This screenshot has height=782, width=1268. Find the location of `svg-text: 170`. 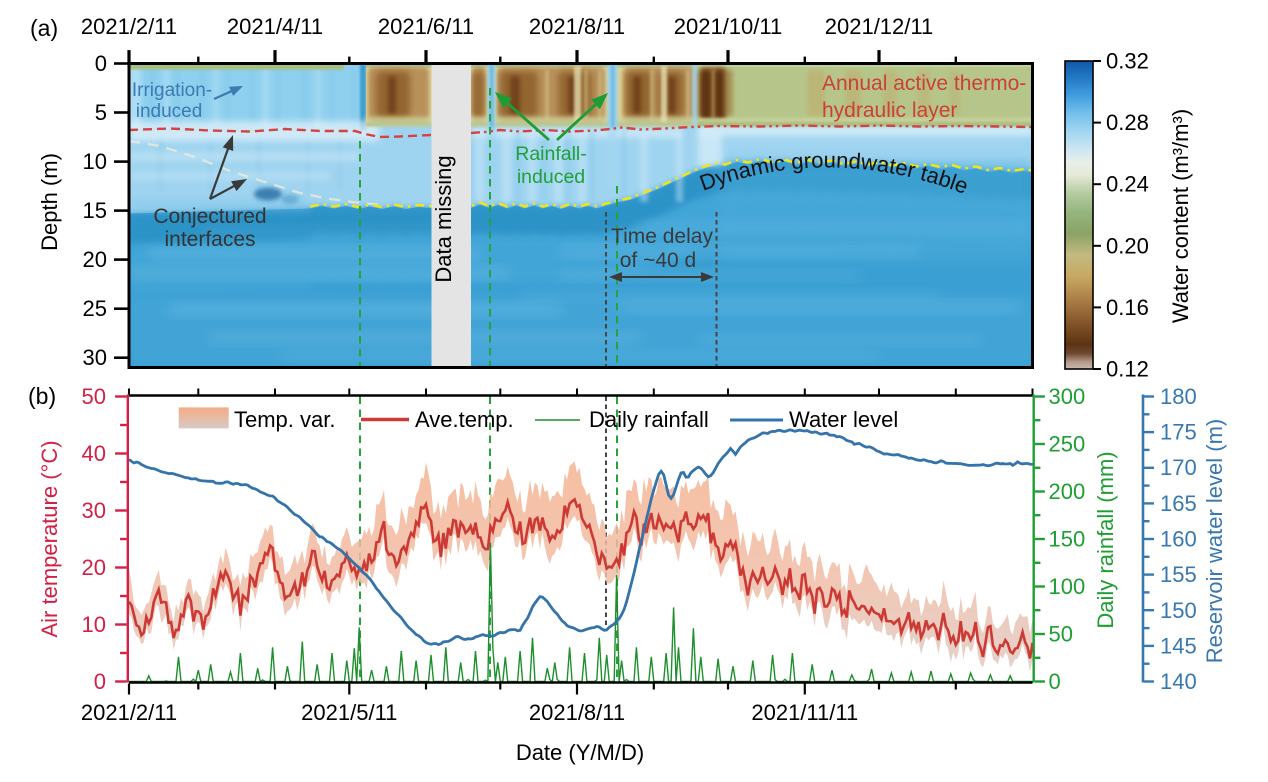

svg-text: 170 is located at coordinates (1178, 467).